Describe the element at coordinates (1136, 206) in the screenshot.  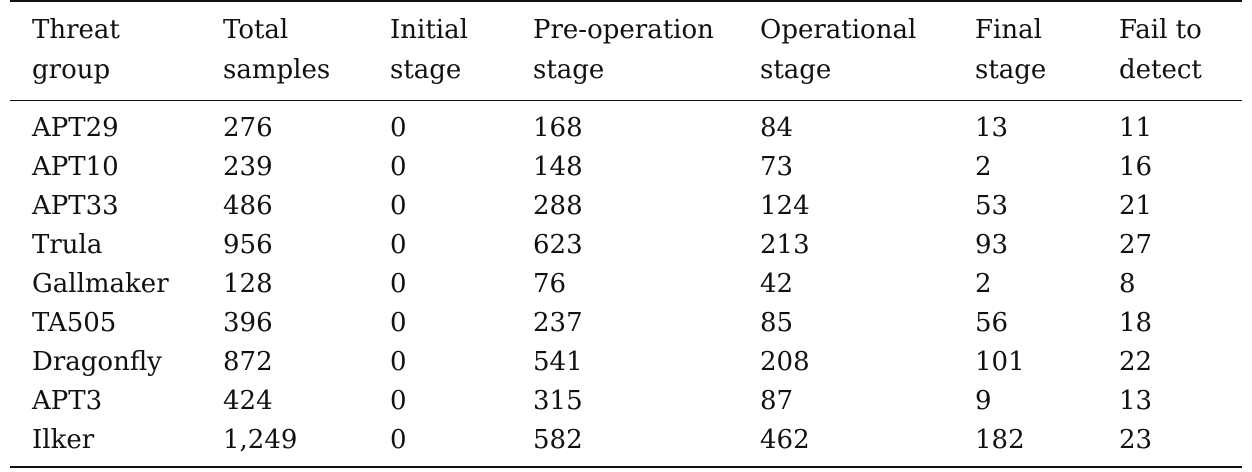
I see `cell-fail-to-detect: 21` at that location.